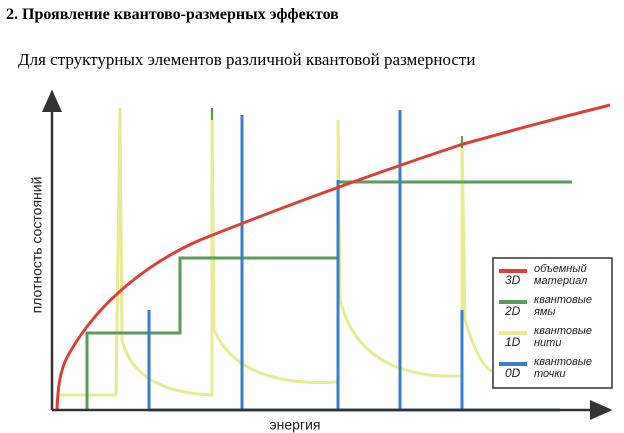 The height and width of the screenshot is (433, 624). I want to click on legend-label: нити, so click(547, 343).